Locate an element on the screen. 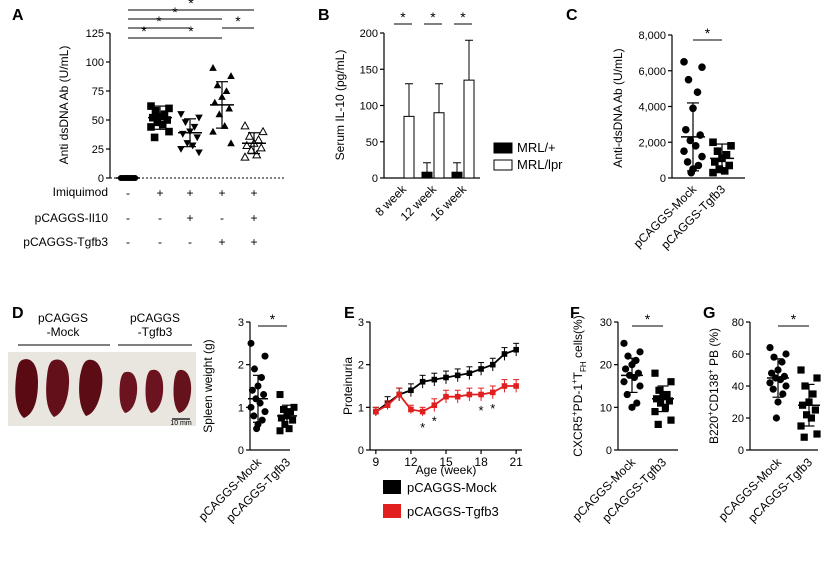 This screenshot has height=561, width=827. y-axis-label-part: cells(%) is located at coordinates (578, 338).